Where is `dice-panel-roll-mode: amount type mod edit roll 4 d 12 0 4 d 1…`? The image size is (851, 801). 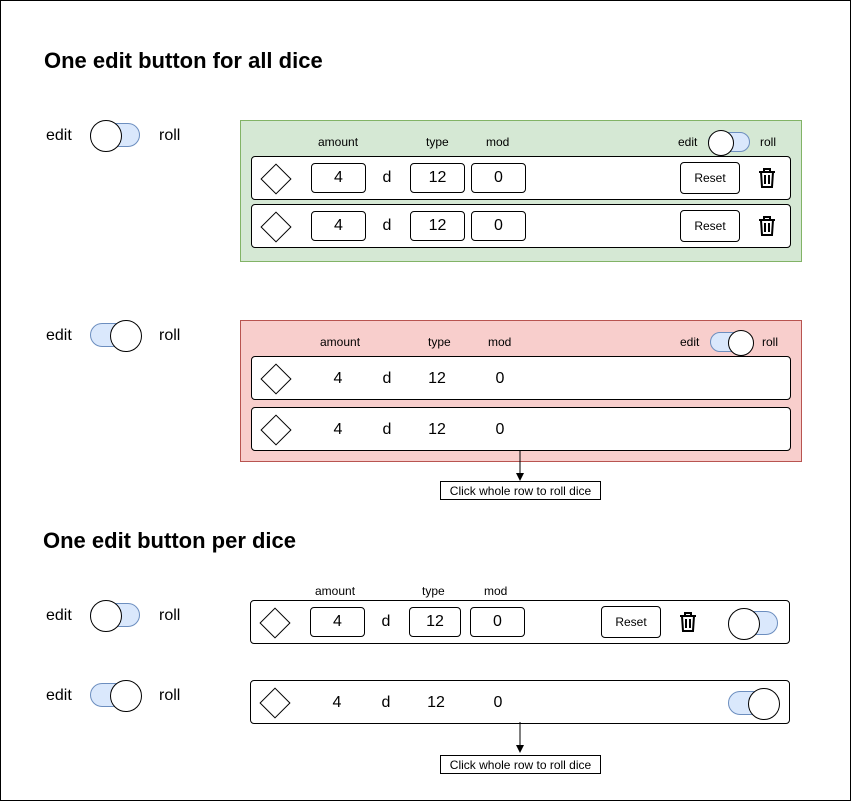 dice-panel-roll-mode: amount type mod edit roll 4 d 12 0 4 d 1… is located at coordinates (521, 391).